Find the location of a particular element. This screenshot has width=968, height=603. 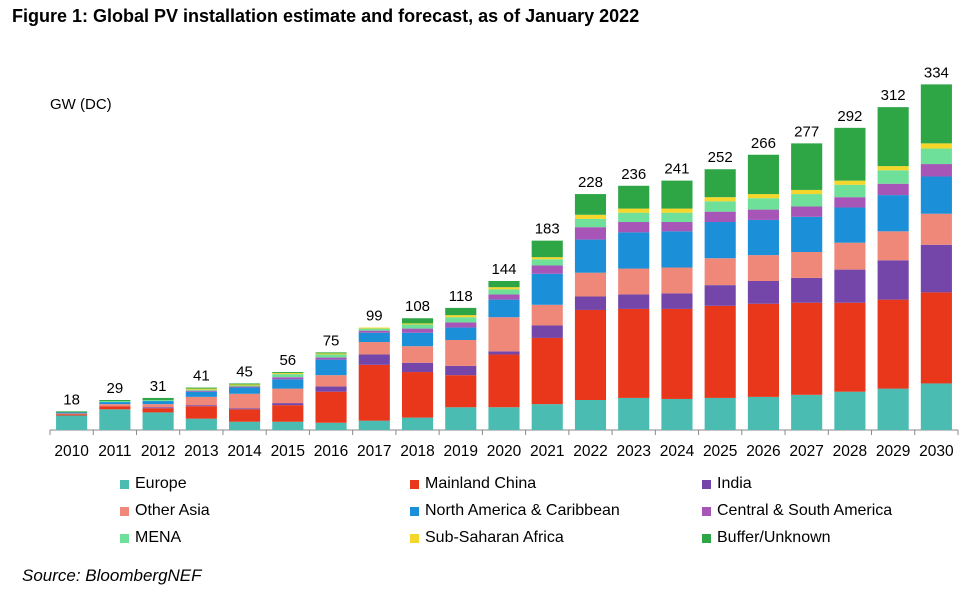

bar-2016-mena is located at coordinates (331, 356).